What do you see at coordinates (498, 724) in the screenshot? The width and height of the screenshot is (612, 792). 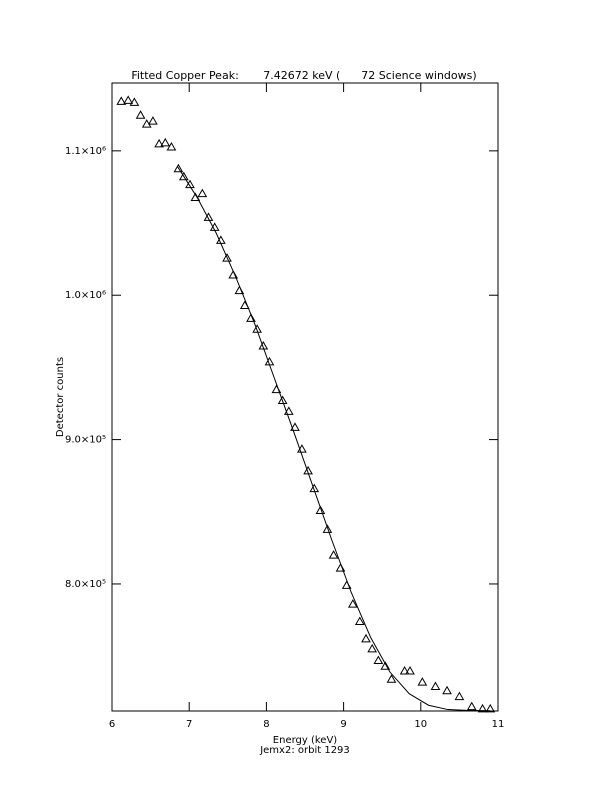 I see `x-tick-label: 11` at bounding box center [498, 724].